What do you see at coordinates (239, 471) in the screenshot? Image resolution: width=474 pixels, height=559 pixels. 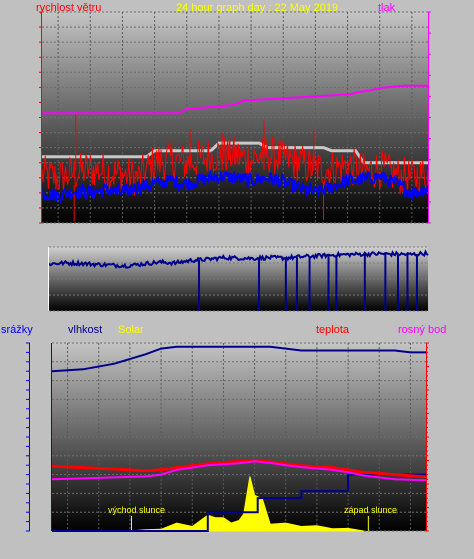 I see `dewpoint-line` at bounding box center [239, 471].